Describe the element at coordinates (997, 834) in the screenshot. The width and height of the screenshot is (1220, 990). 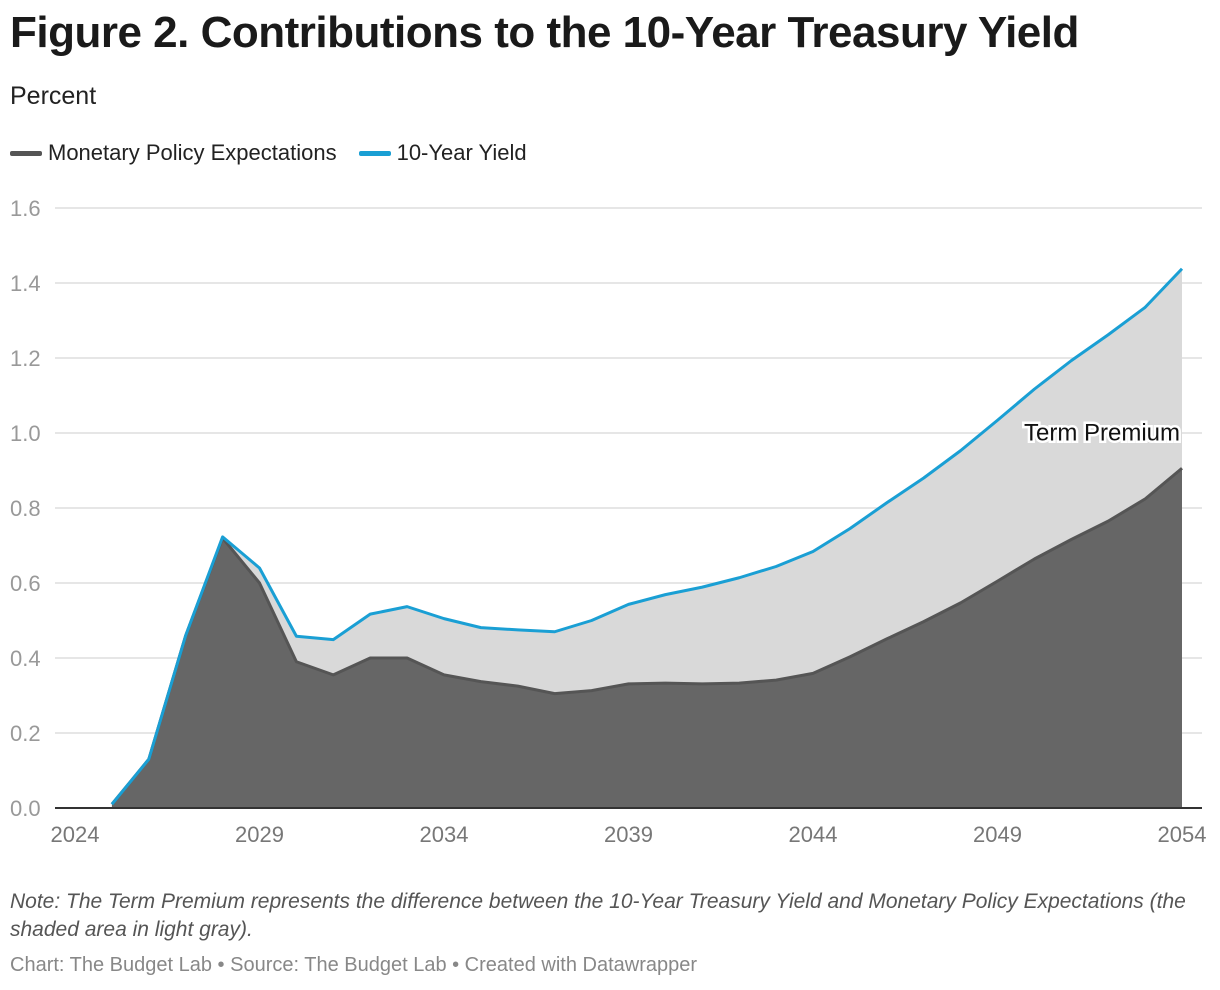
I see `x-tick-label: 2049` at that location.